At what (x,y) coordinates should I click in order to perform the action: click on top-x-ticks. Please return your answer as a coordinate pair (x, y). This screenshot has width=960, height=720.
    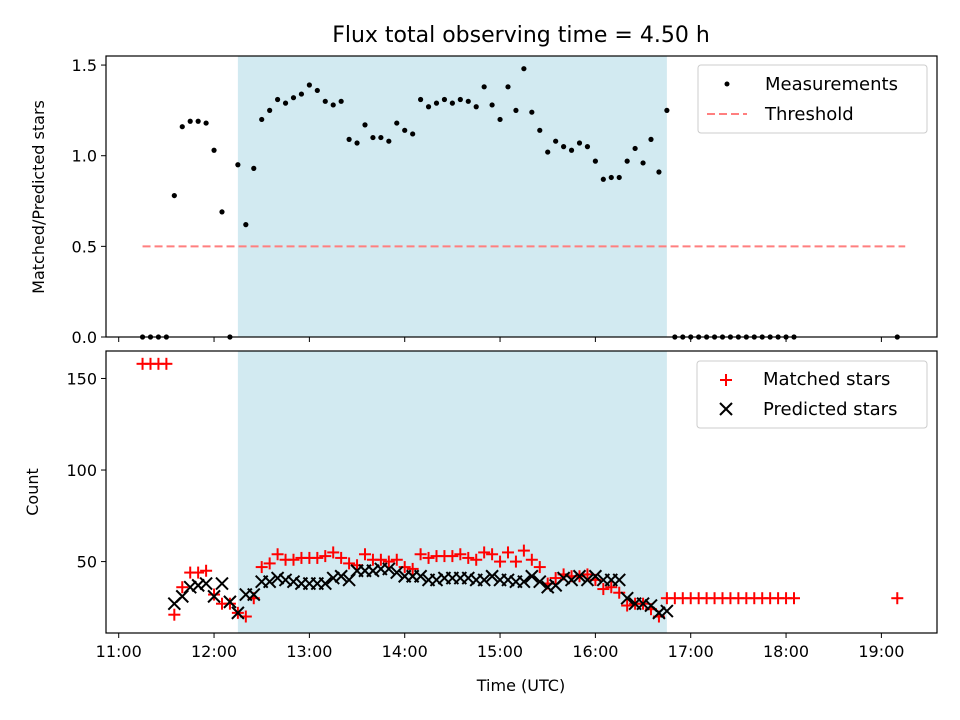
    Looking at the image, I should click on (500, 339).